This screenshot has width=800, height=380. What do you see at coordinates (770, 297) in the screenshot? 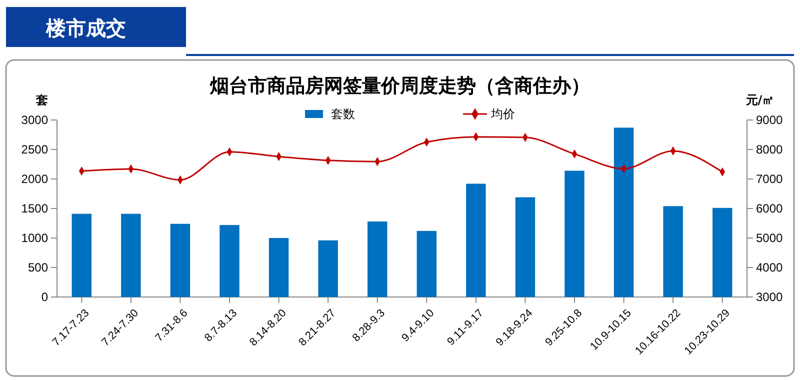
I see `y2-tick-label: 3000` at bounding box center [770, 297].